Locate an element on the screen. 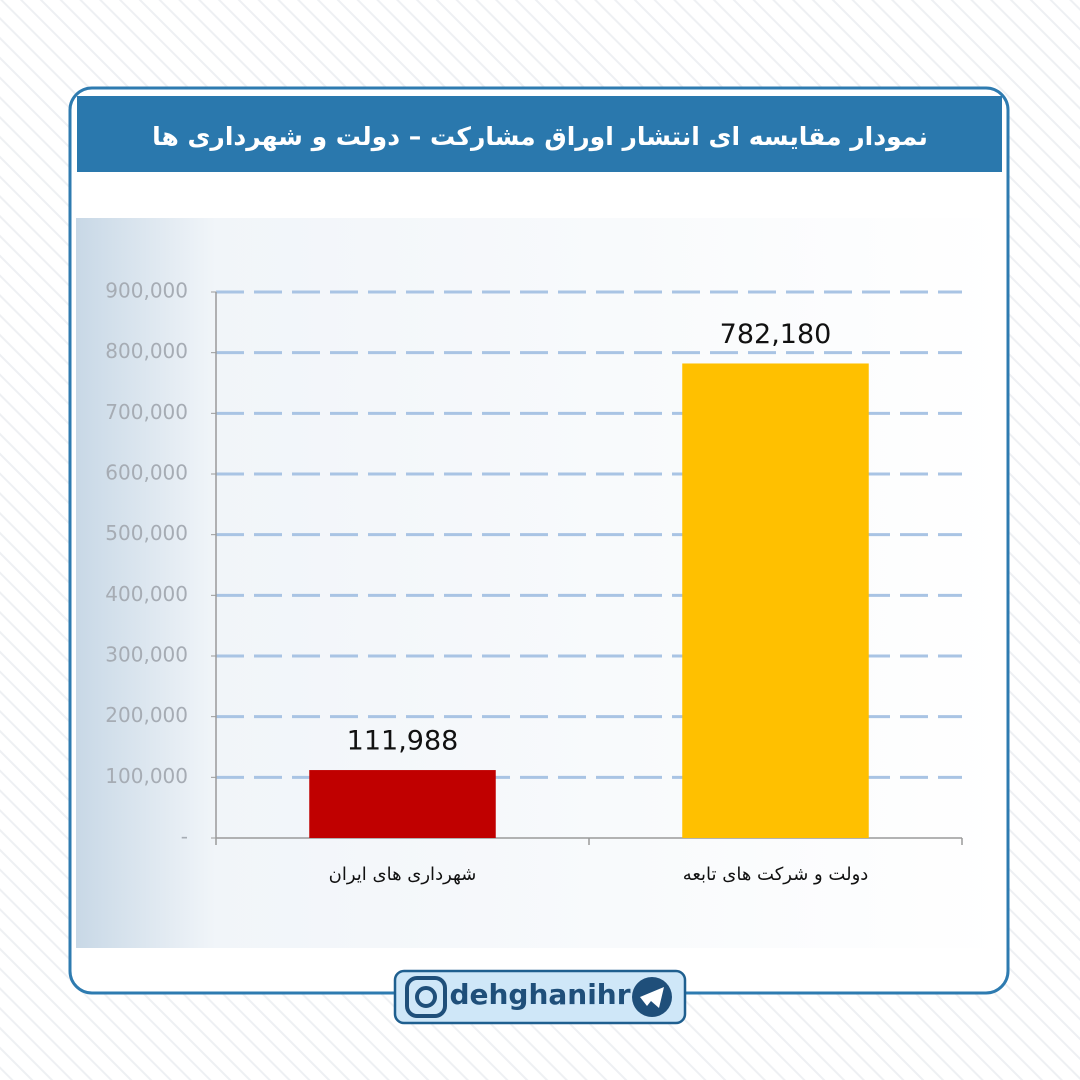 The width and height of the screenshot is (1080, 1080). y-tick-label: 700,000 is located at coordinates (146, 412).